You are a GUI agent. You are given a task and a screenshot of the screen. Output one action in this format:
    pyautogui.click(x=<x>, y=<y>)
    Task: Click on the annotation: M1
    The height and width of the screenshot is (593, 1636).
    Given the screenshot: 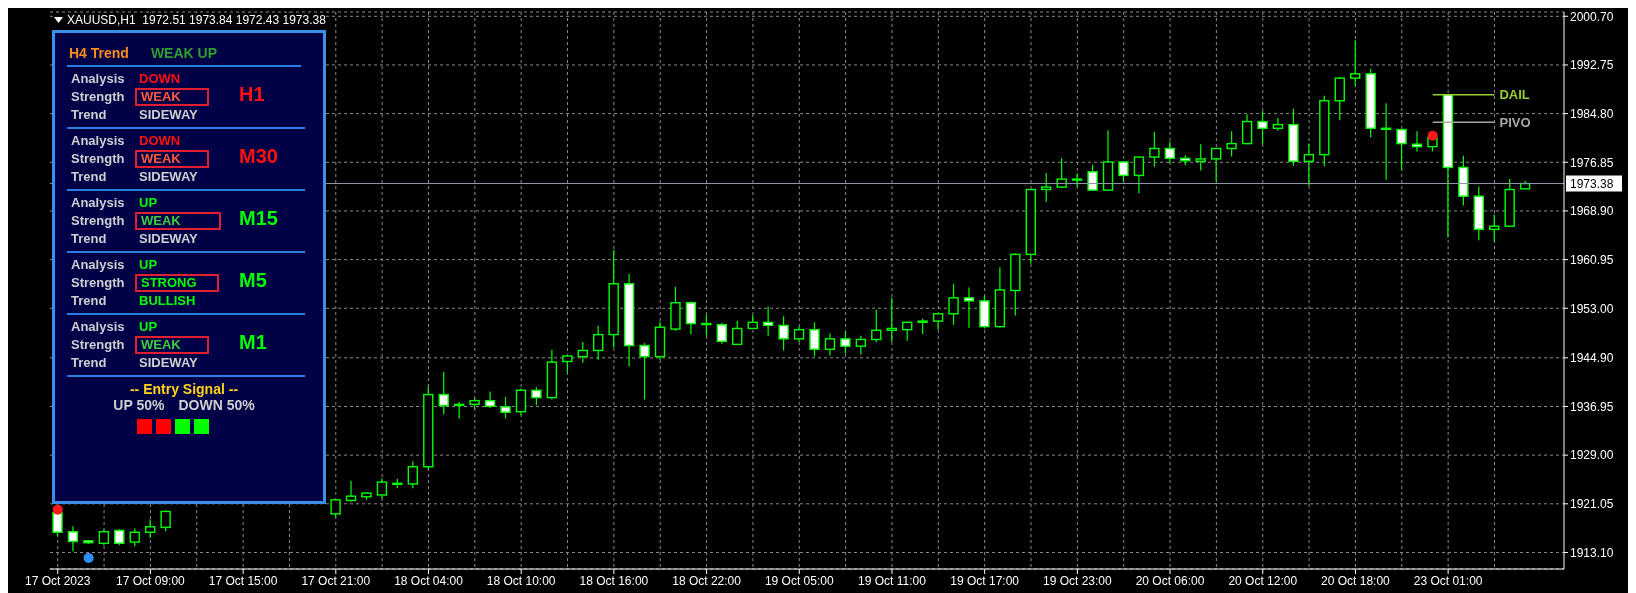 What is the action you would take?
    pyautogui.click(x=253, y=342)
    